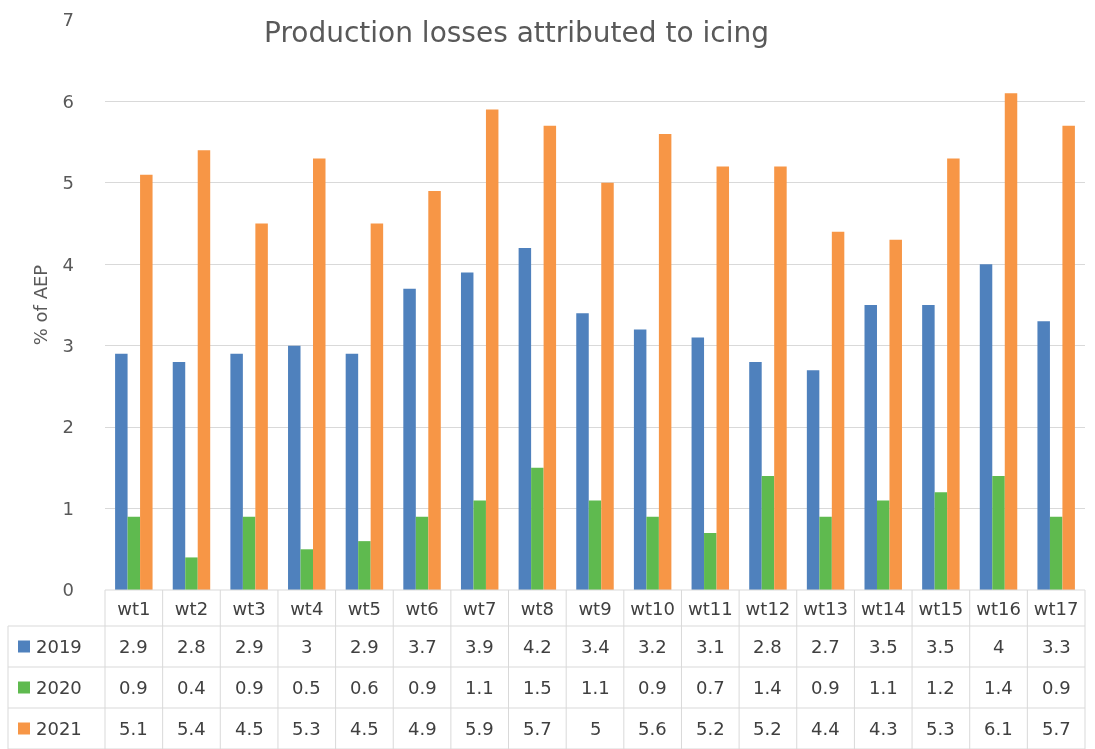 Image resolution: width=1095 pixels, height=749 pixels. I want to click on data-label: 1.5, so click(537, 687).